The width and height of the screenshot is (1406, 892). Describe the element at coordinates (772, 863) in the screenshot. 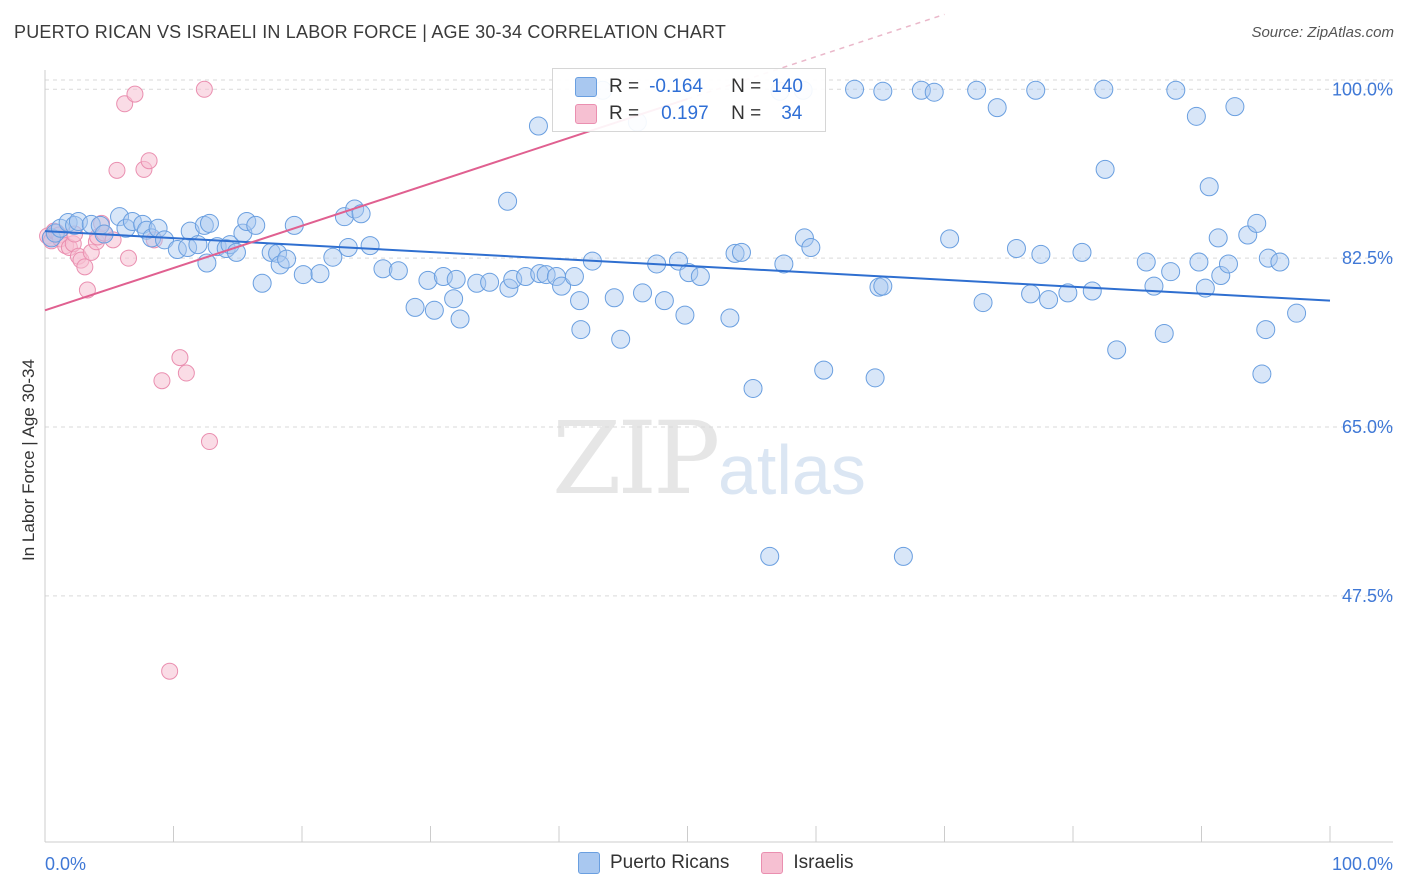

I see `legend-swatch-israelis` at that location.